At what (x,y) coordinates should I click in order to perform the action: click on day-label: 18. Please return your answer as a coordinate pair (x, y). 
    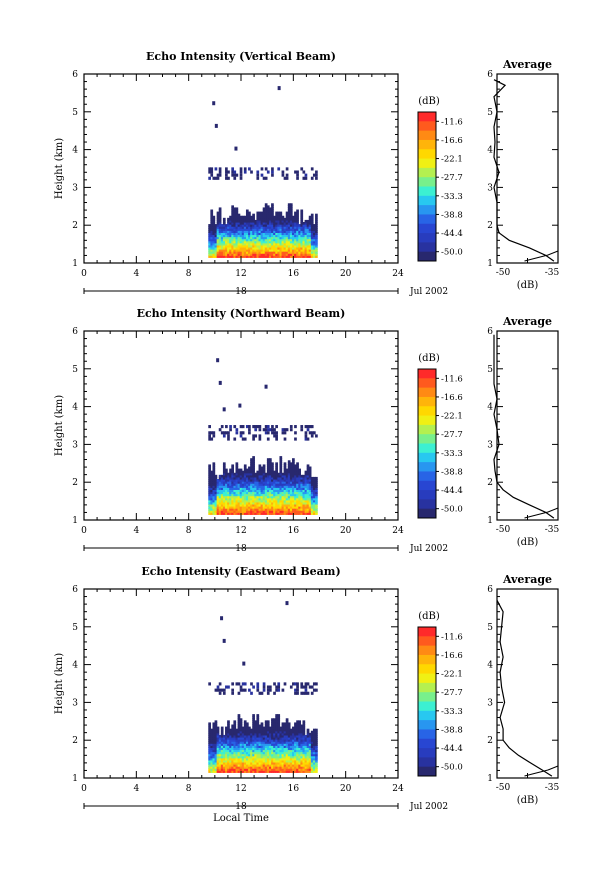
    Looking at the image, I should click on (241, 549).